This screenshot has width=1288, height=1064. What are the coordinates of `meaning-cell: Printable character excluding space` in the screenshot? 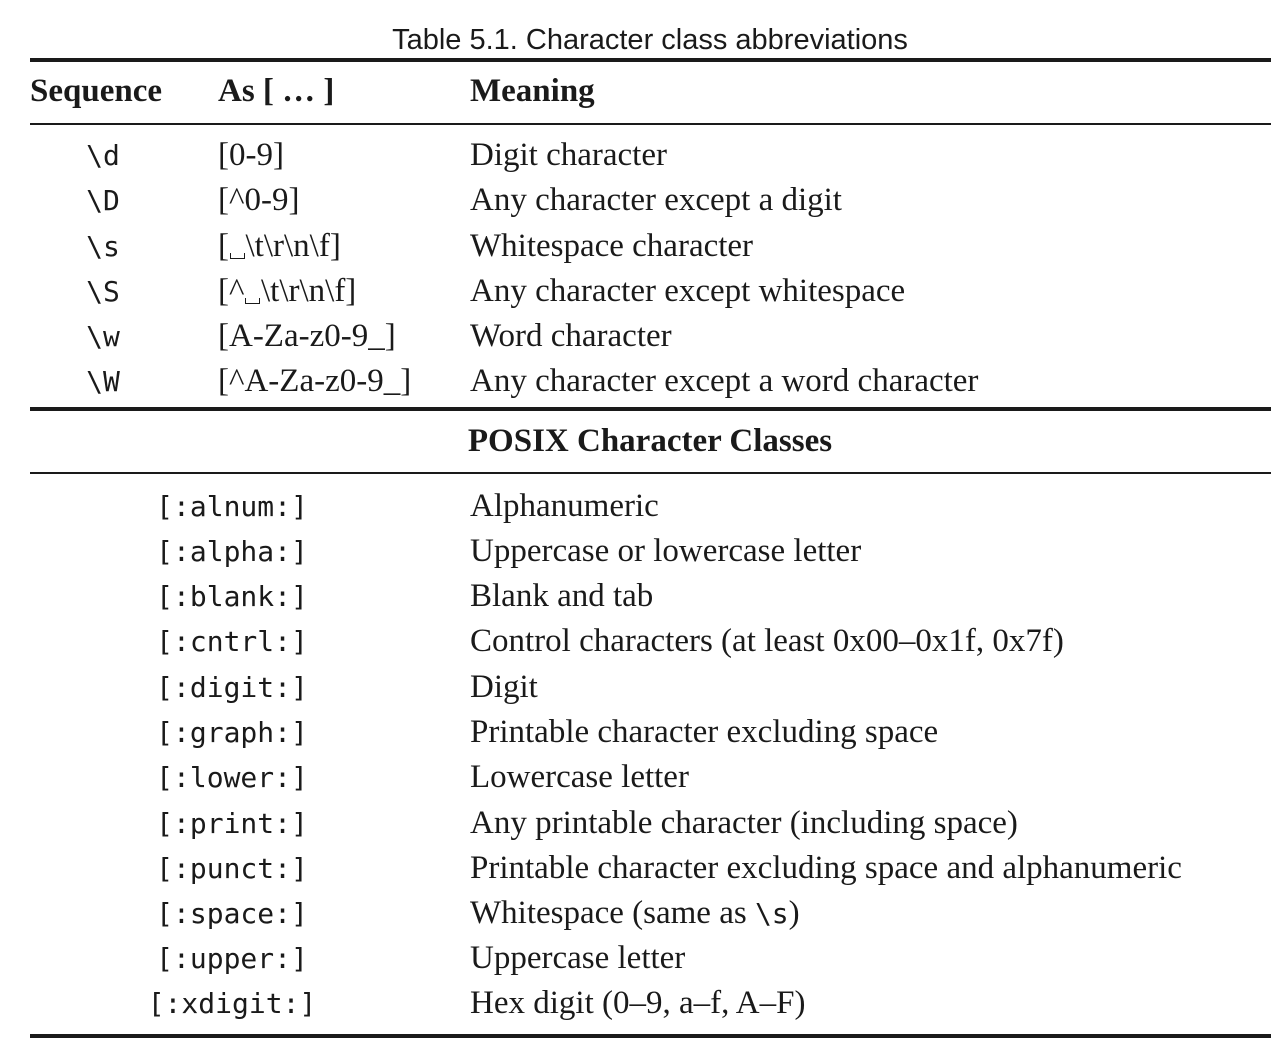 It's located at (704, 732).